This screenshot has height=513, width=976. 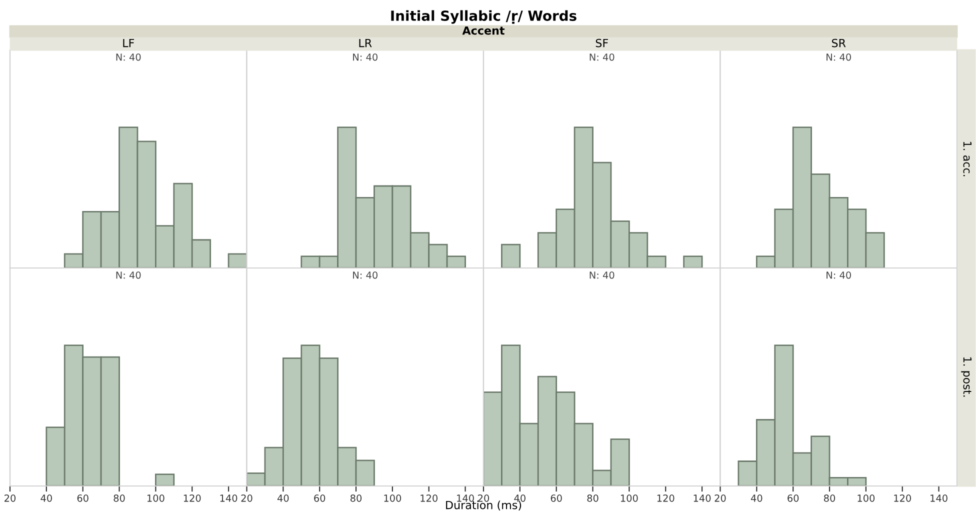 I want to click on chart-title: SF, so click(x=602, y=43).